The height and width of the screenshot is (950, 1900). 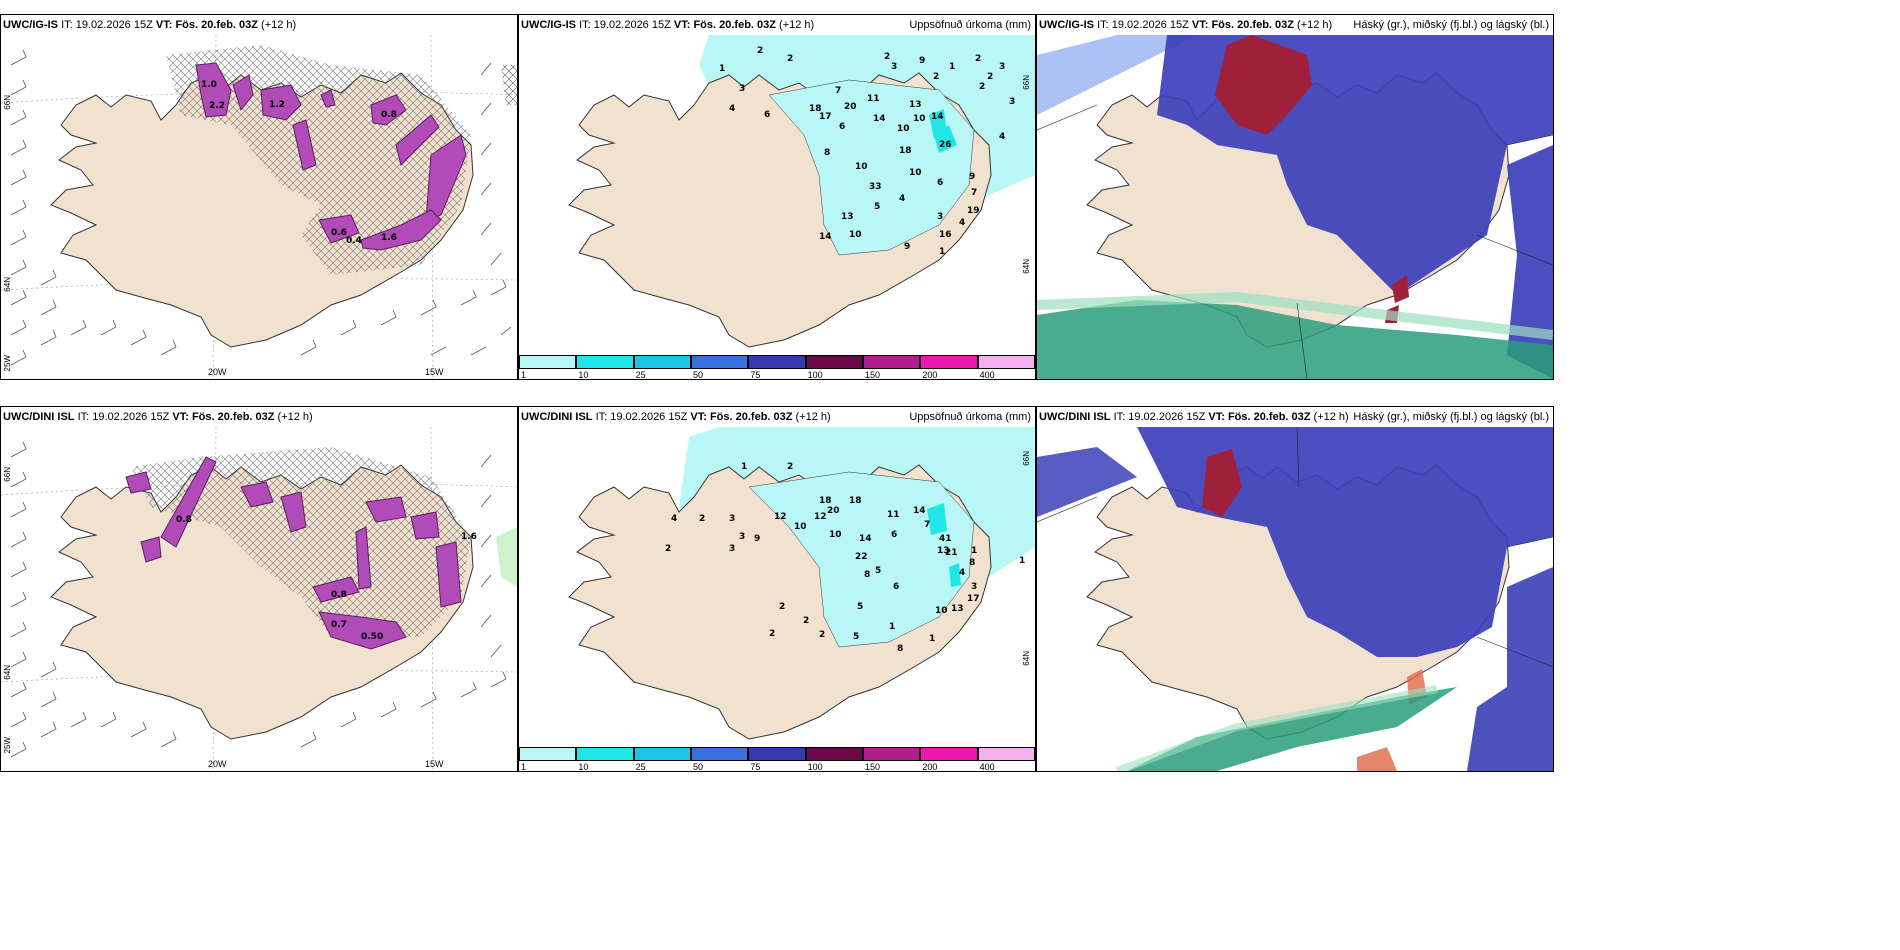 What do you see at coordinates (216, 25) in the screenshot?
I see `vt-time: Fös. 20.feb. 03Z` at bounding box center [216, 25].